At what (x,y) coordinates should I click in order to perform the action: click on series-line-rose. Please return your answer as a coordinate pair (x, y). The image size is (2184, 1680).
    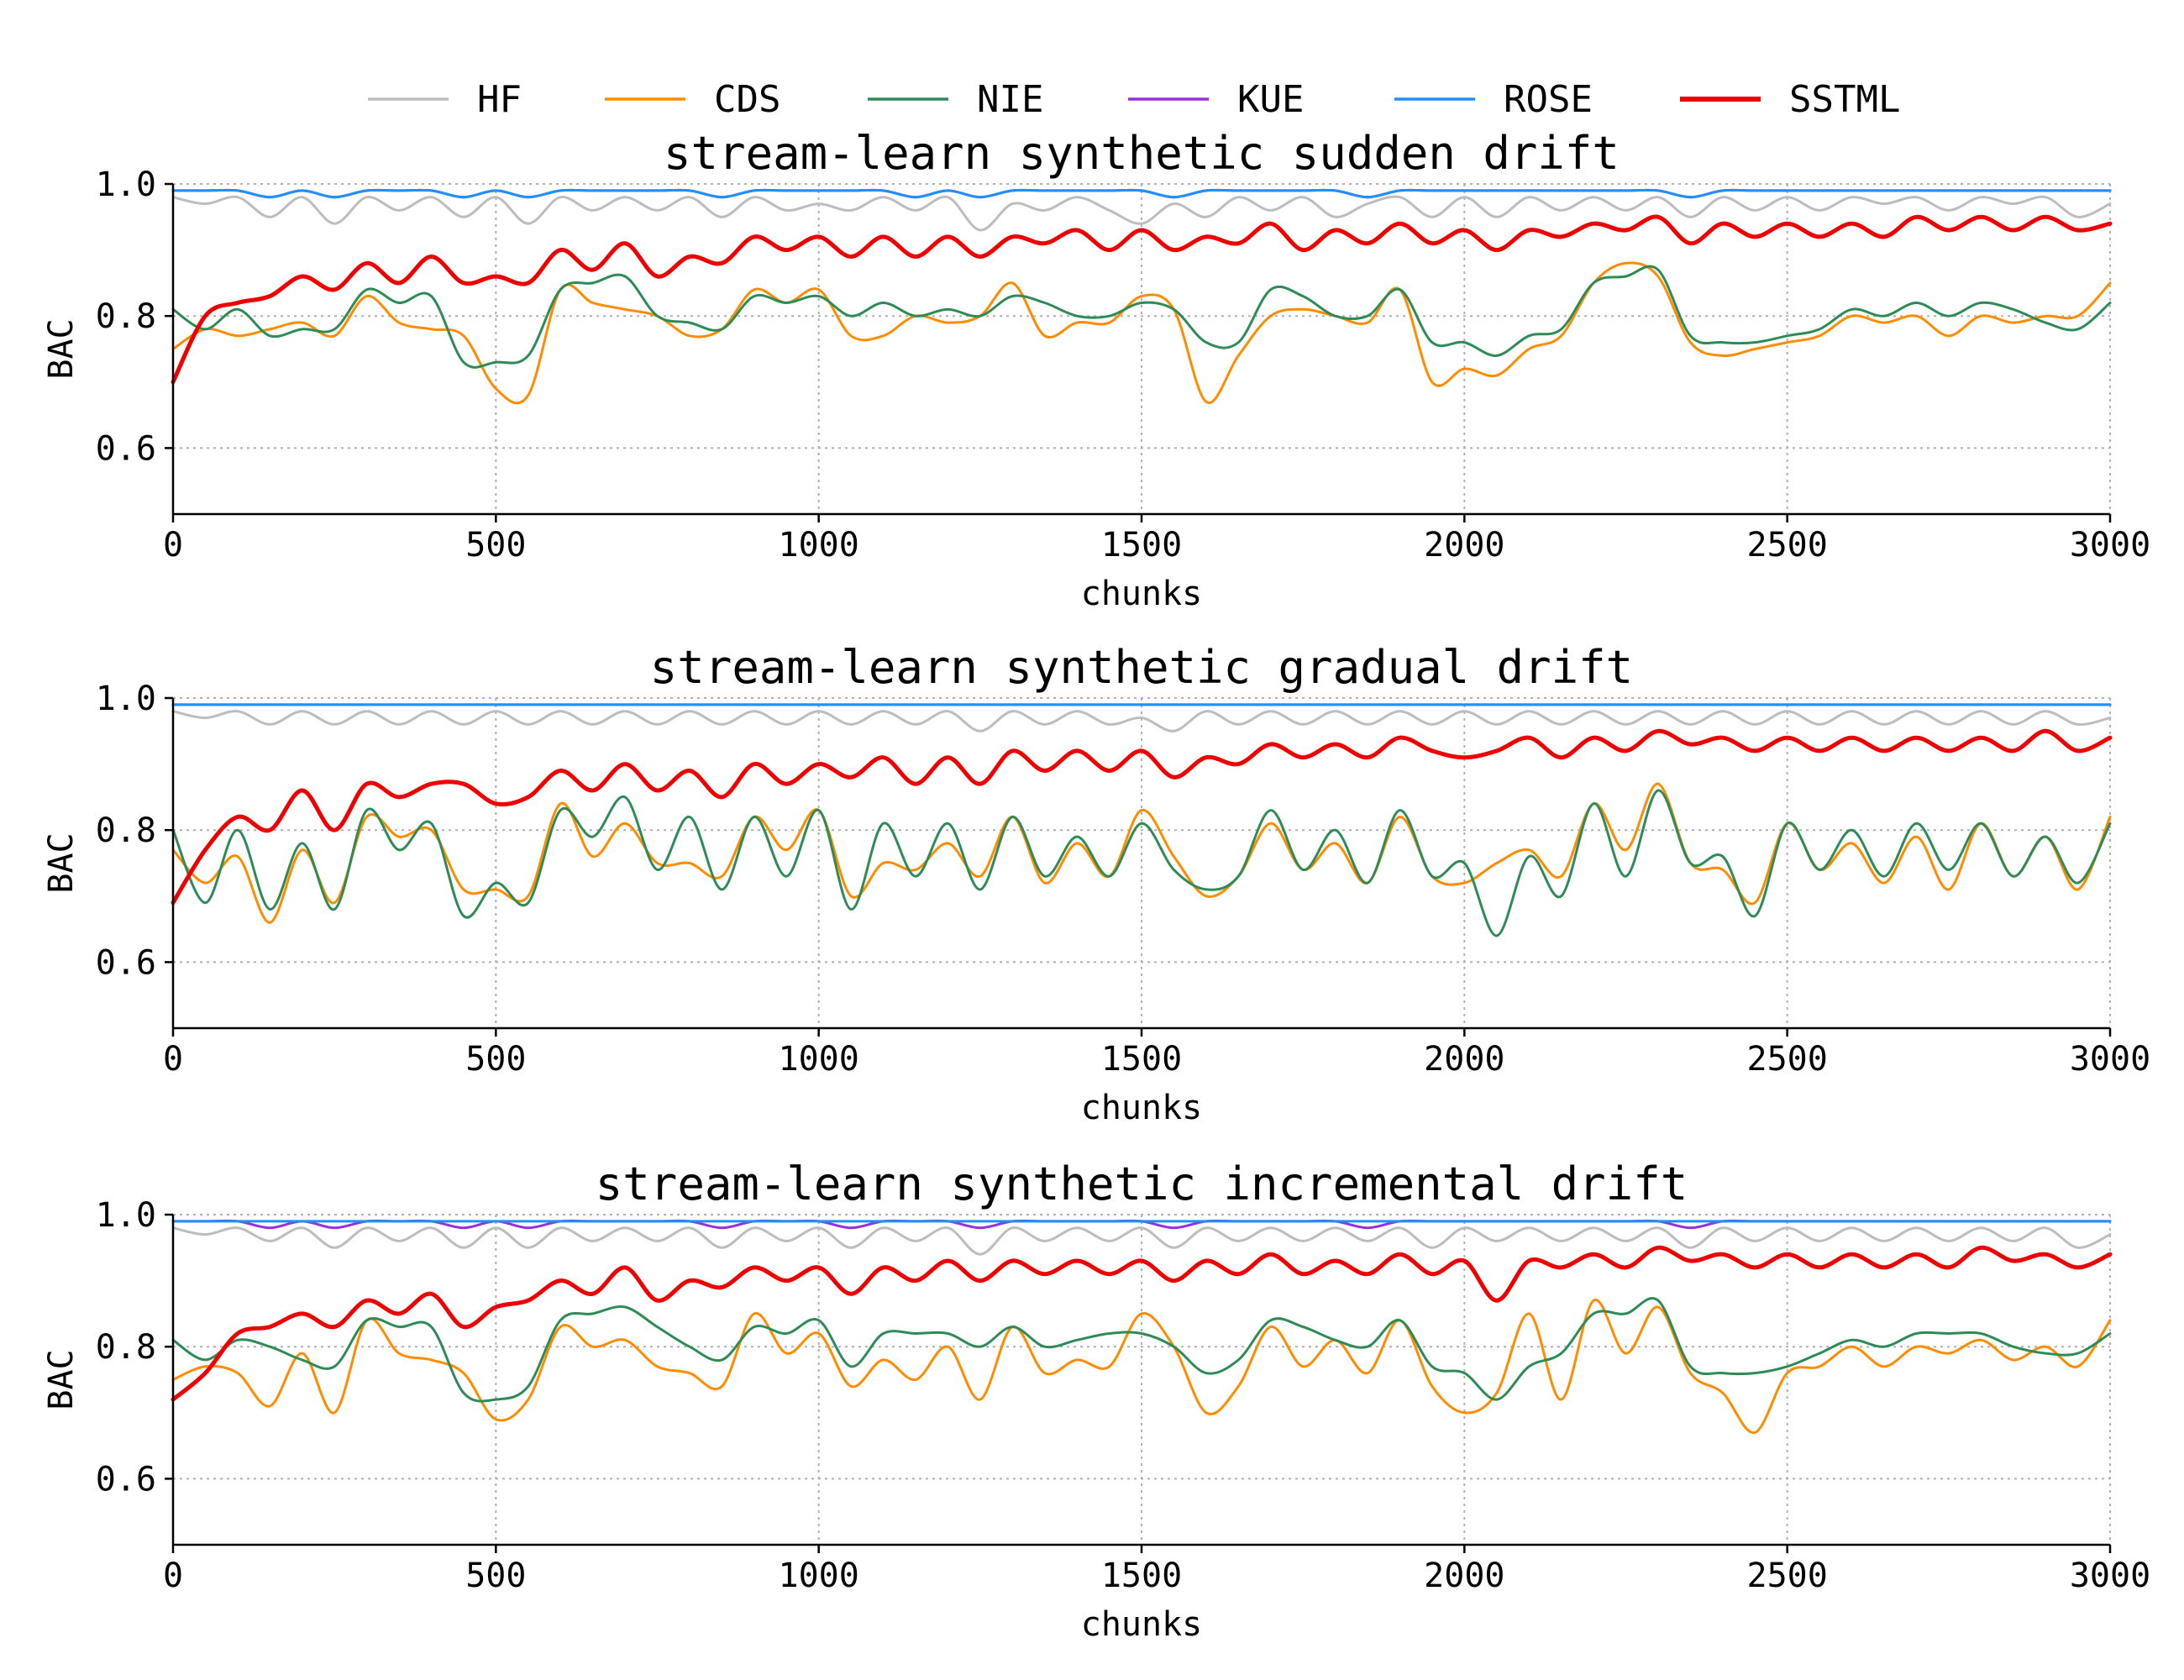
    Looking at the image, I should click on (1141, 193).